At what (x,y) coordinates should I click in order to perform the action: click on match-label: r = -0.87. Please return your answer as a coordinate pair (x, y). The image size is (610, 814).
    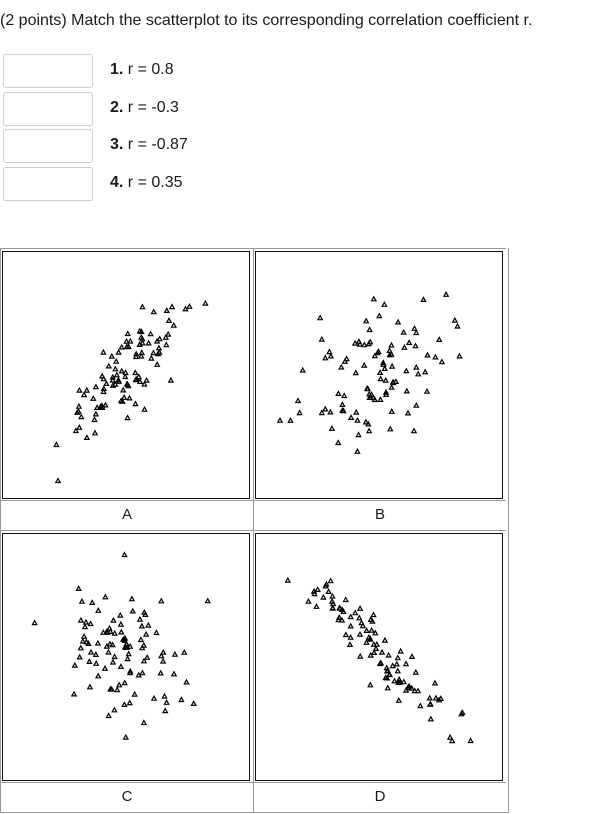
    Looking at the image, I should click on (157, 144).